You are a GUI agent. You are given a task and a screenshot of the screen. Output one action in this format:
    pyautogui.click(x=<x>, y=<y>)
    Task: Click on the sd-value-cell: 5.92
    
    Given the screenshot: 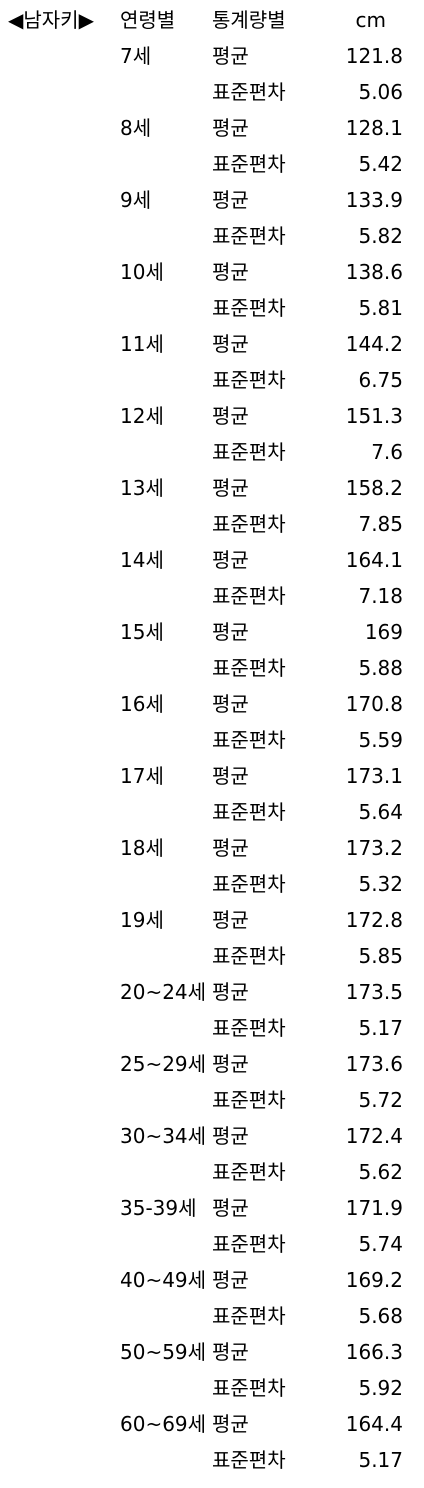 What is the action you would take?
    pyautogui.click(x=380, y=1388)
    